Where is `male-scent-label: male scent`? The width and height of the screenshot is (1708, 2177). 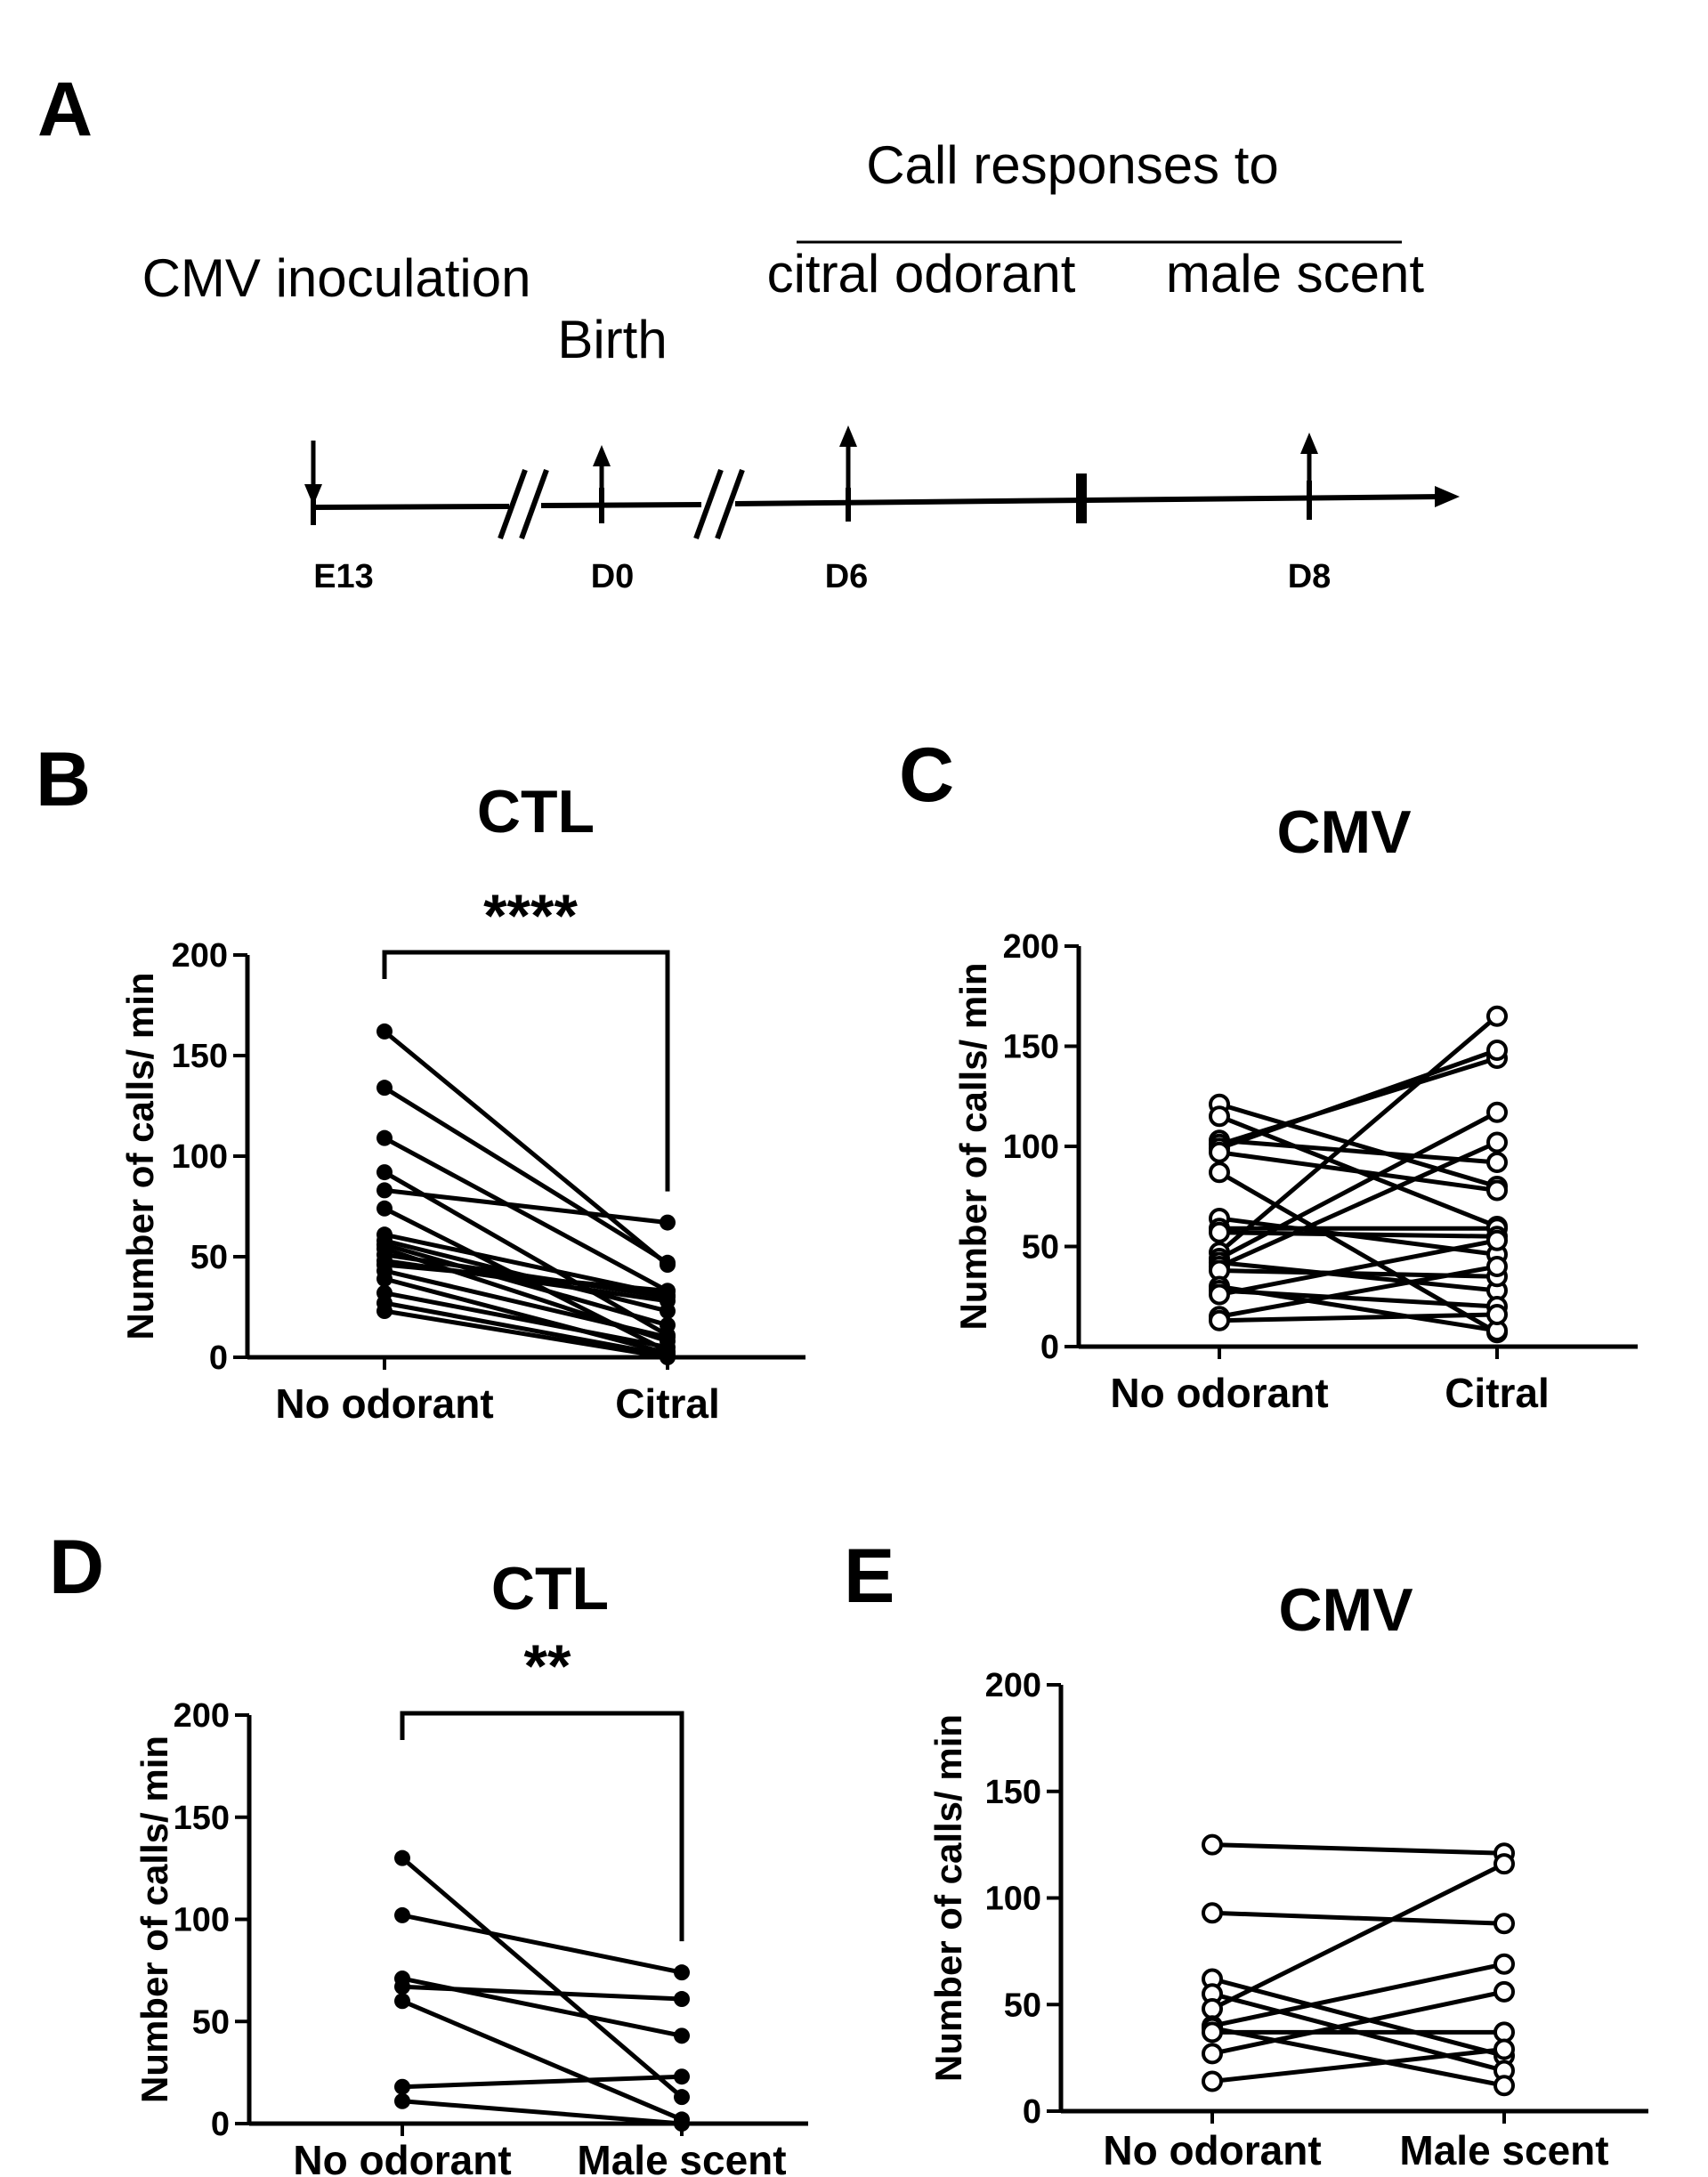 male-scent-label: male scent is located at coordinates (1295, 273).